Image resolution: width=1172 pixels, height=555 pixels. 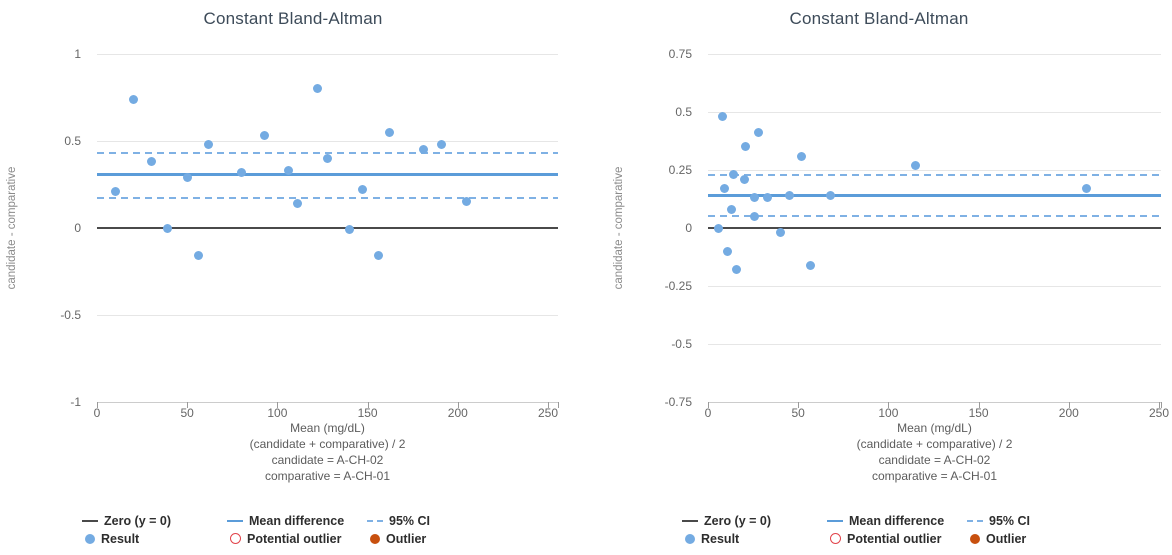 What do you see at coordinates (934, 216) in the screenshot?
I see `ci-line-lower` at bounding box center [934, 216].